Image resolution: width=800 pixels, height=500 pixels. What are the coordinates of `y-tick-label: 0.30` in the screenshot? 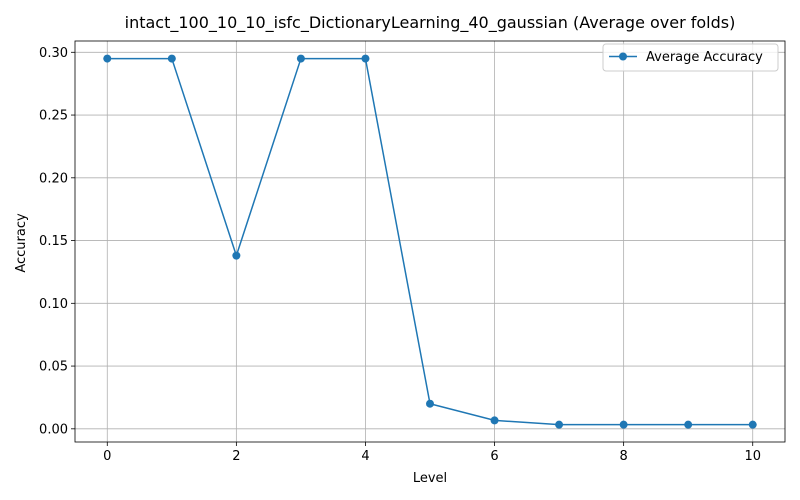 It's located at (53, 53).